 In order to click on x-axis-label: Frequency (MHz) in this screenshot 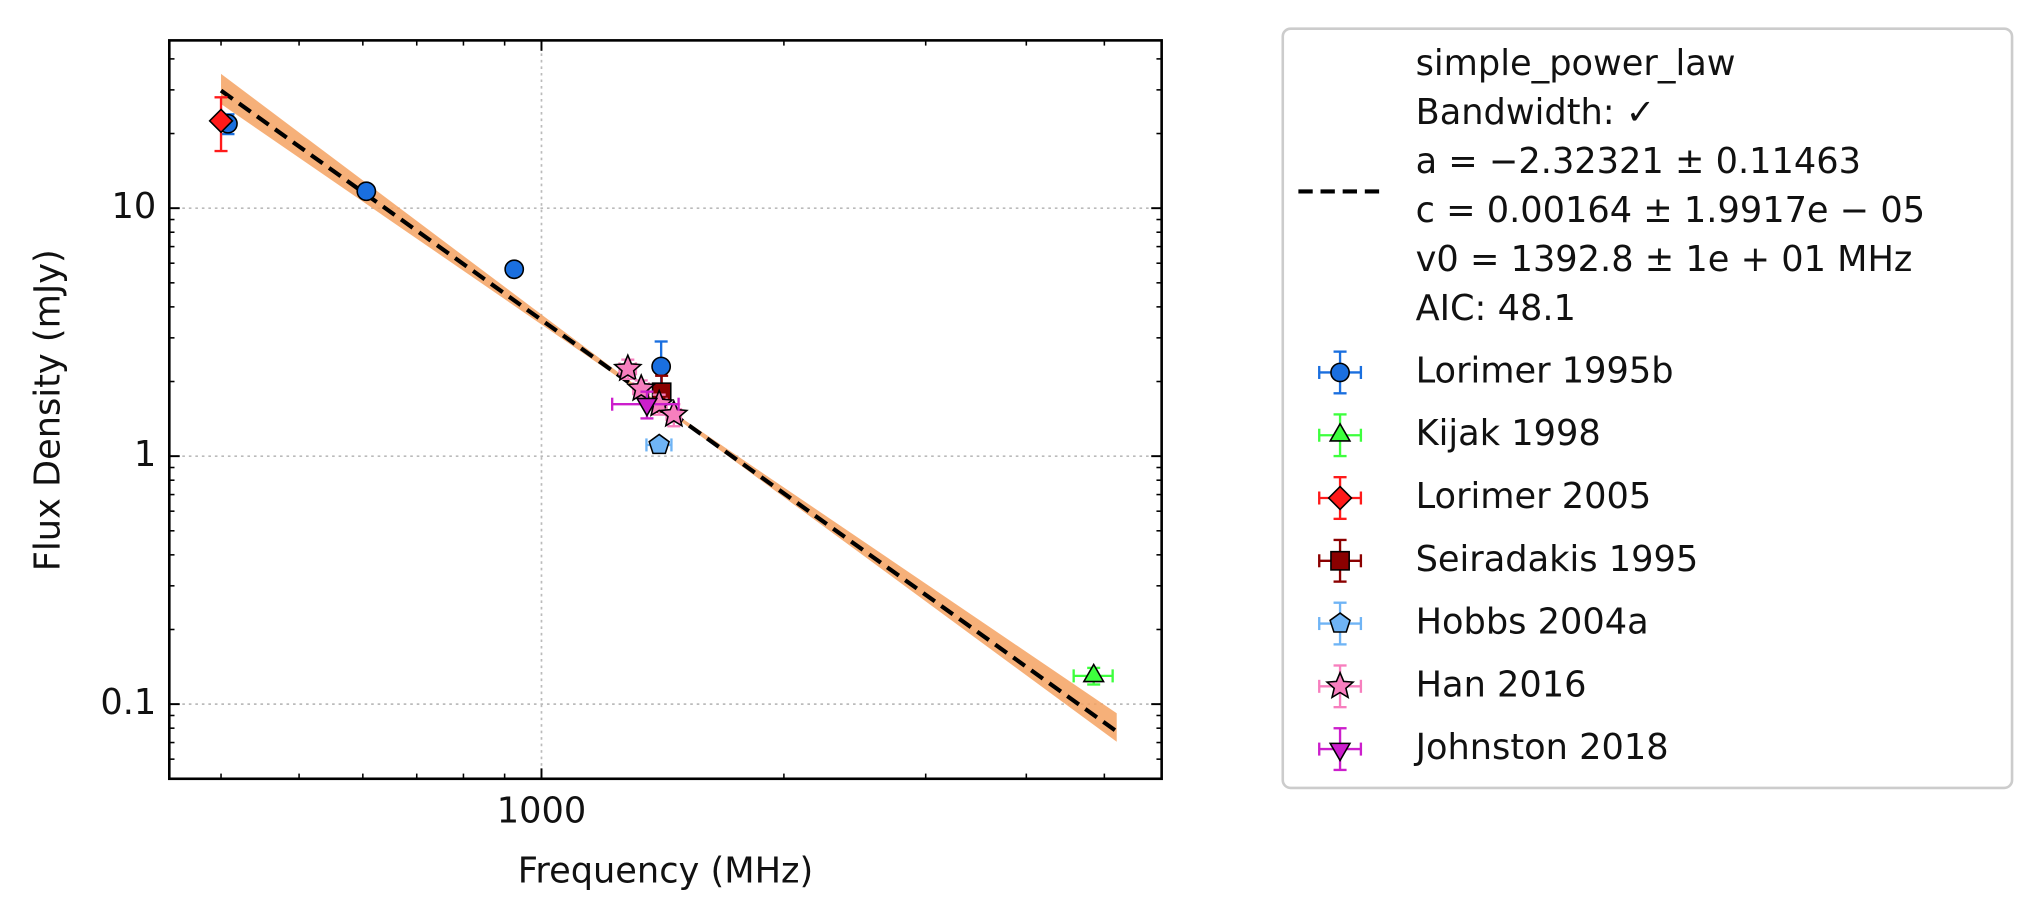, I will do `click(665, 871)`.